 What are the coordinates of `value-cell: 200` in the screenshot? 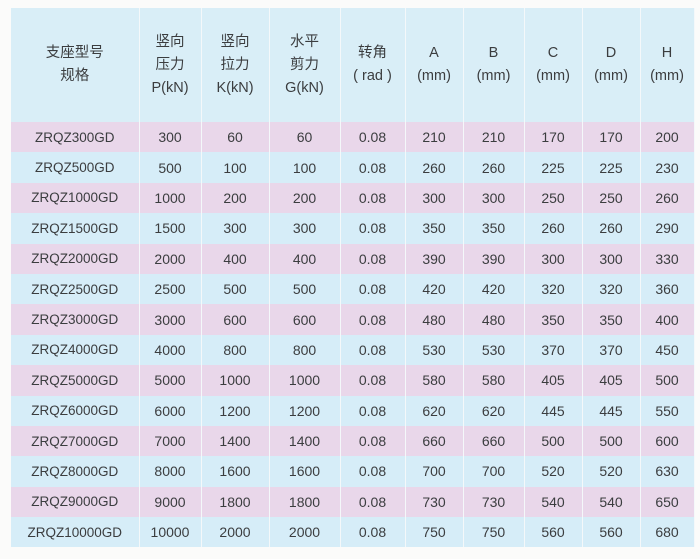 It's located at (667, 137).